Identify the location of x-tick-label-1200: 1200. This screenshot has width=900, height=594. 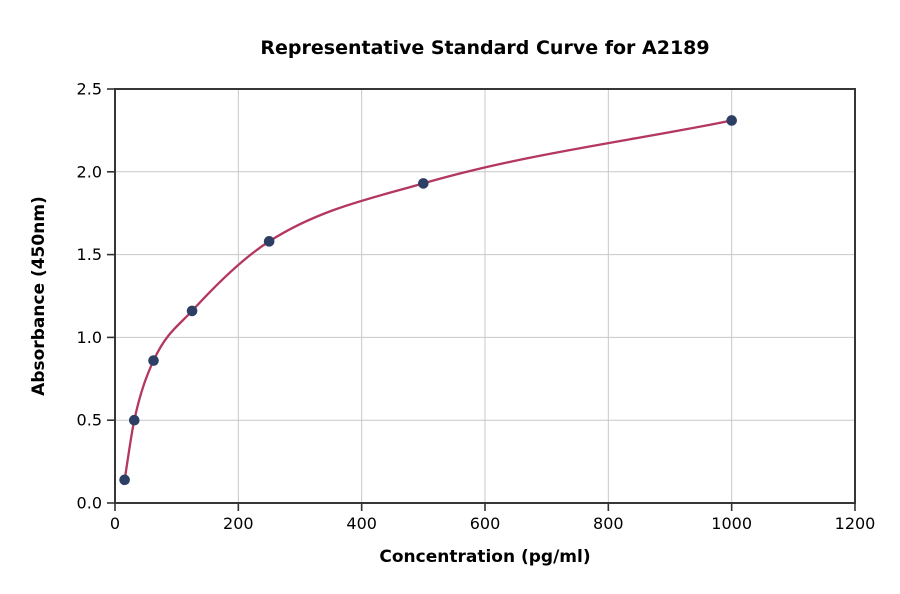
(855, 523).